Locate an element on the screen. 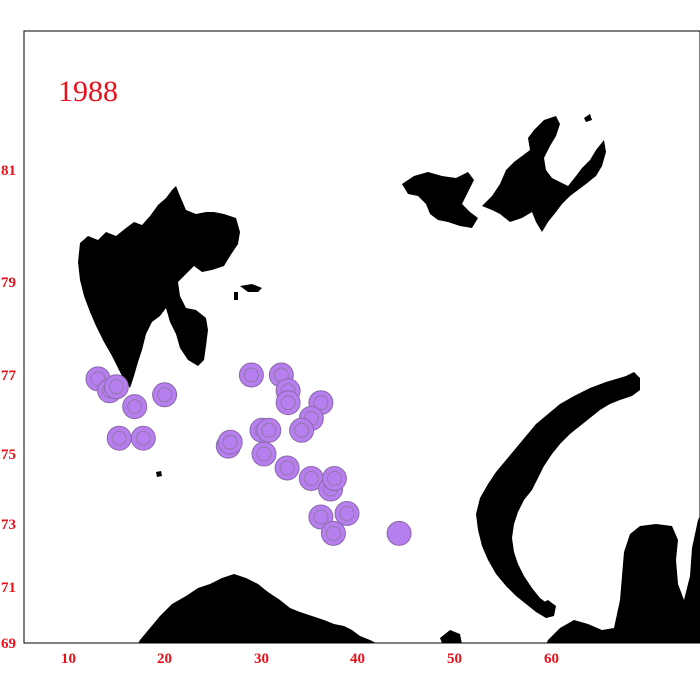 The image size is (700, 700). lon-tick-label: 30 is located at coordinates (261, 659).